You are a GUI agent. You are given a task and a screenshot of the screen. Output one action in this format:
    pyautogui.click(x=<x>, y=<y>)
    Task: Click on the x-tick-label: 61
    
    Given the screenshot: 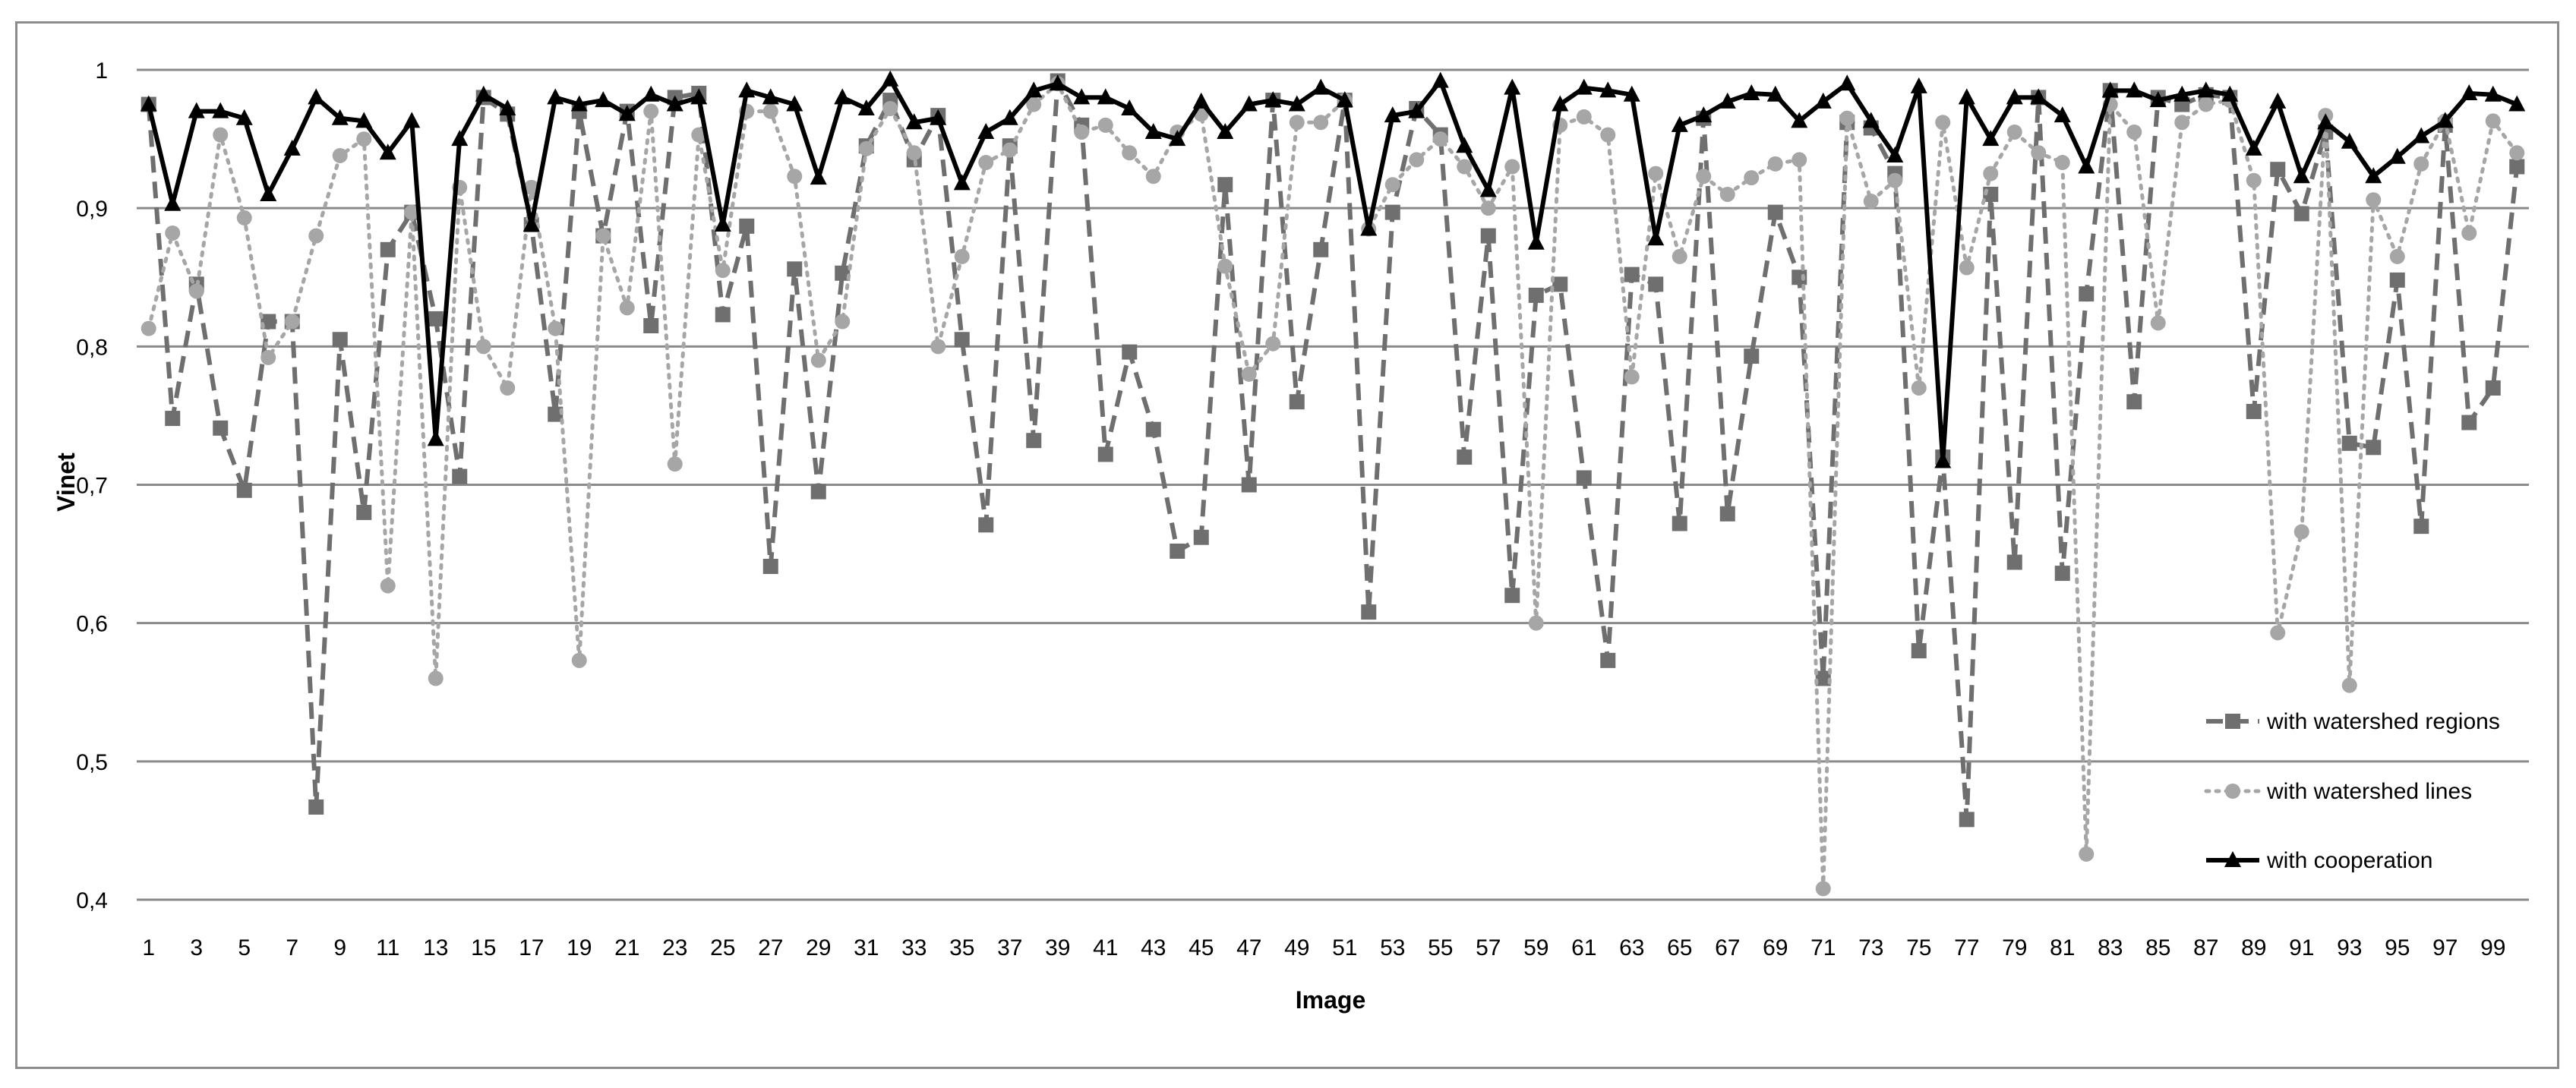 What is the action you would take?
    pyautogui.click(x=1583, y=948)
    